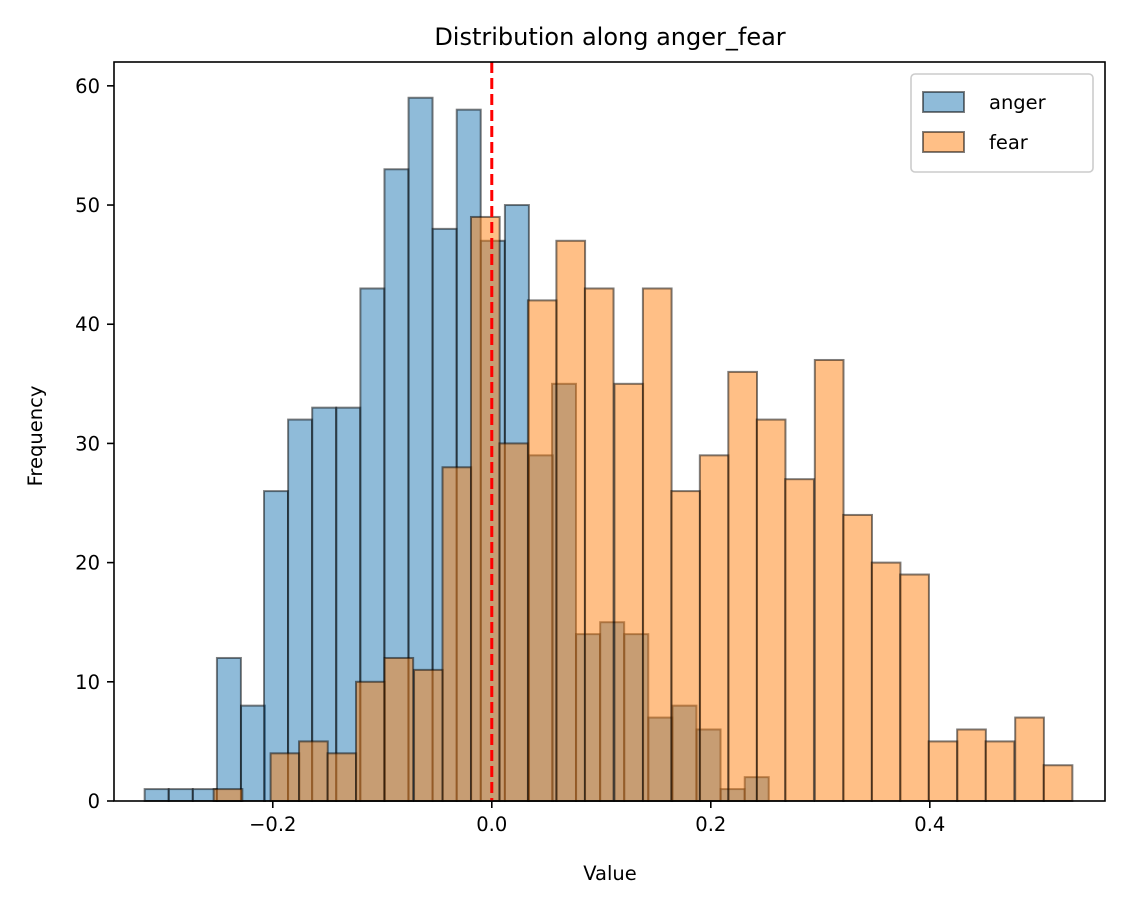 The height and width of the screenshot is (908, 1126). Describe the element at coordinates (943, 142) in the screenshot. I see `legend-swatch-fear` at that location.